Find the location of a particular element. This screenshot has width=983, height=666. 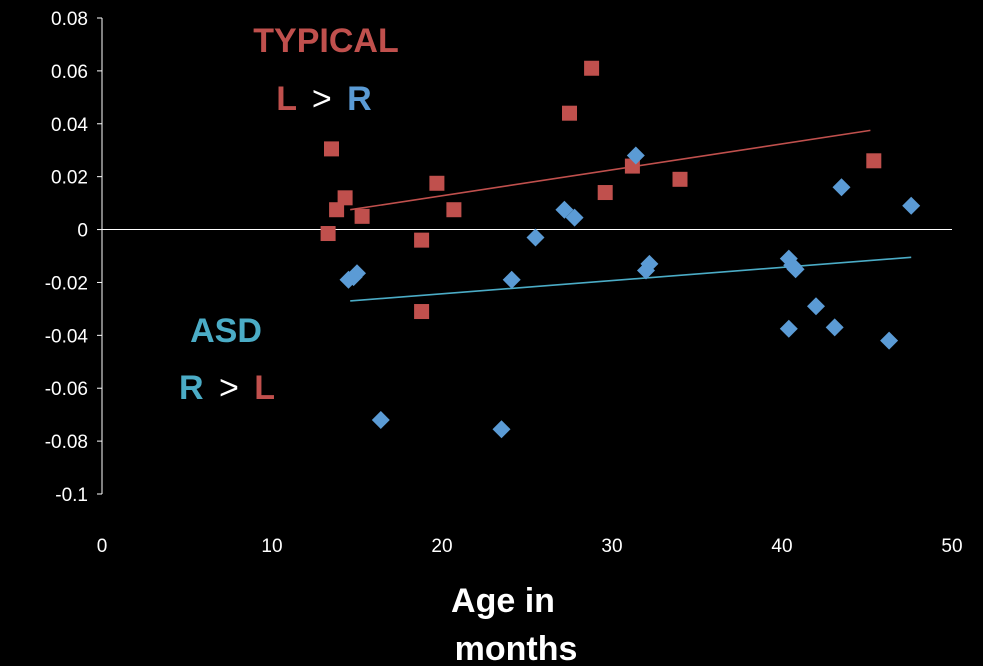

x-tick-label: 50 is located at coordinates (951, 546).